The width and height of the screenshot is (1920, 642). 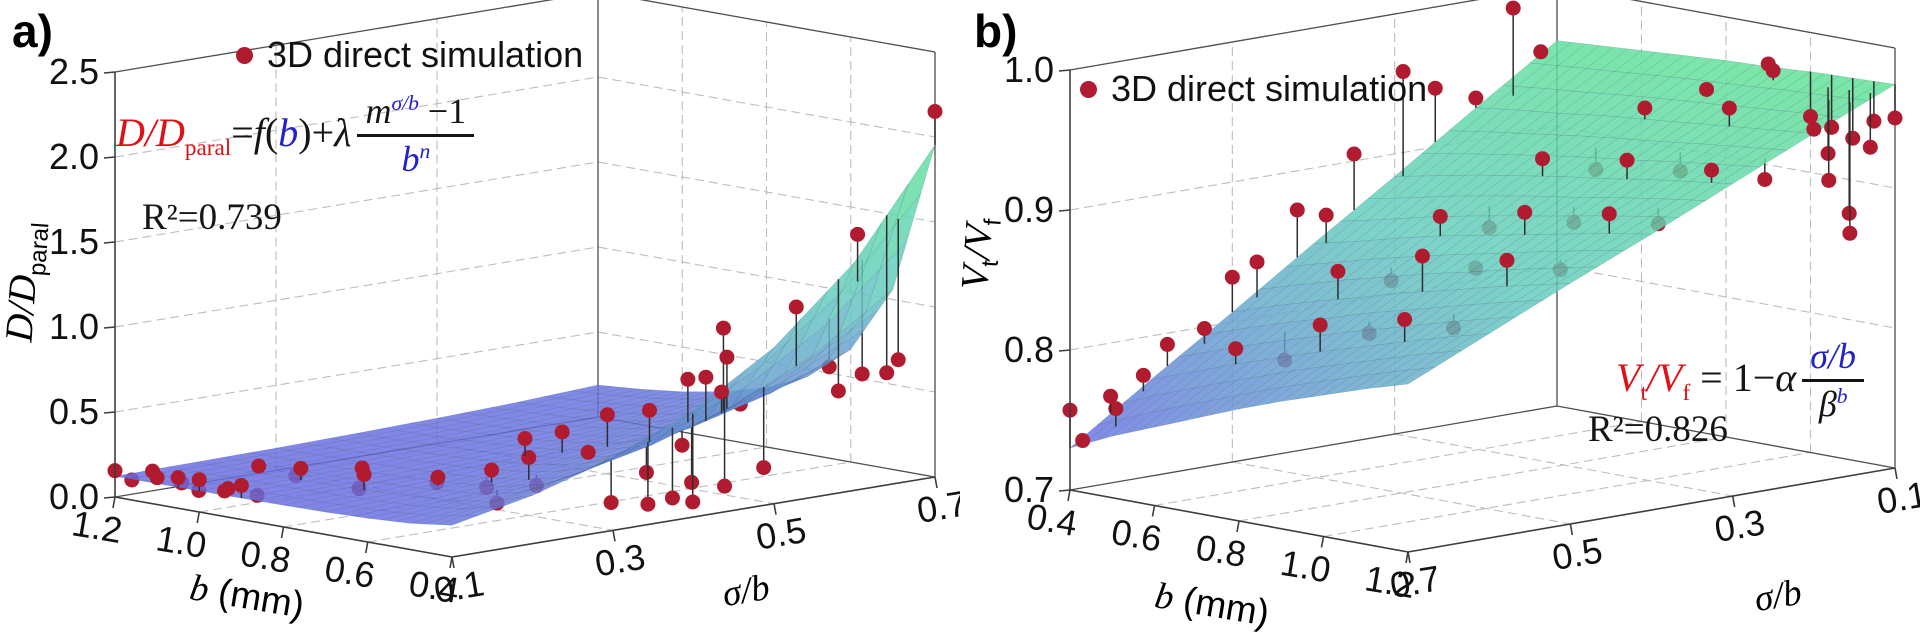 I want to click on equation-a: D/Dparal=f(b)+λ mσ/b −1 bn, so click(x=295, y=135).